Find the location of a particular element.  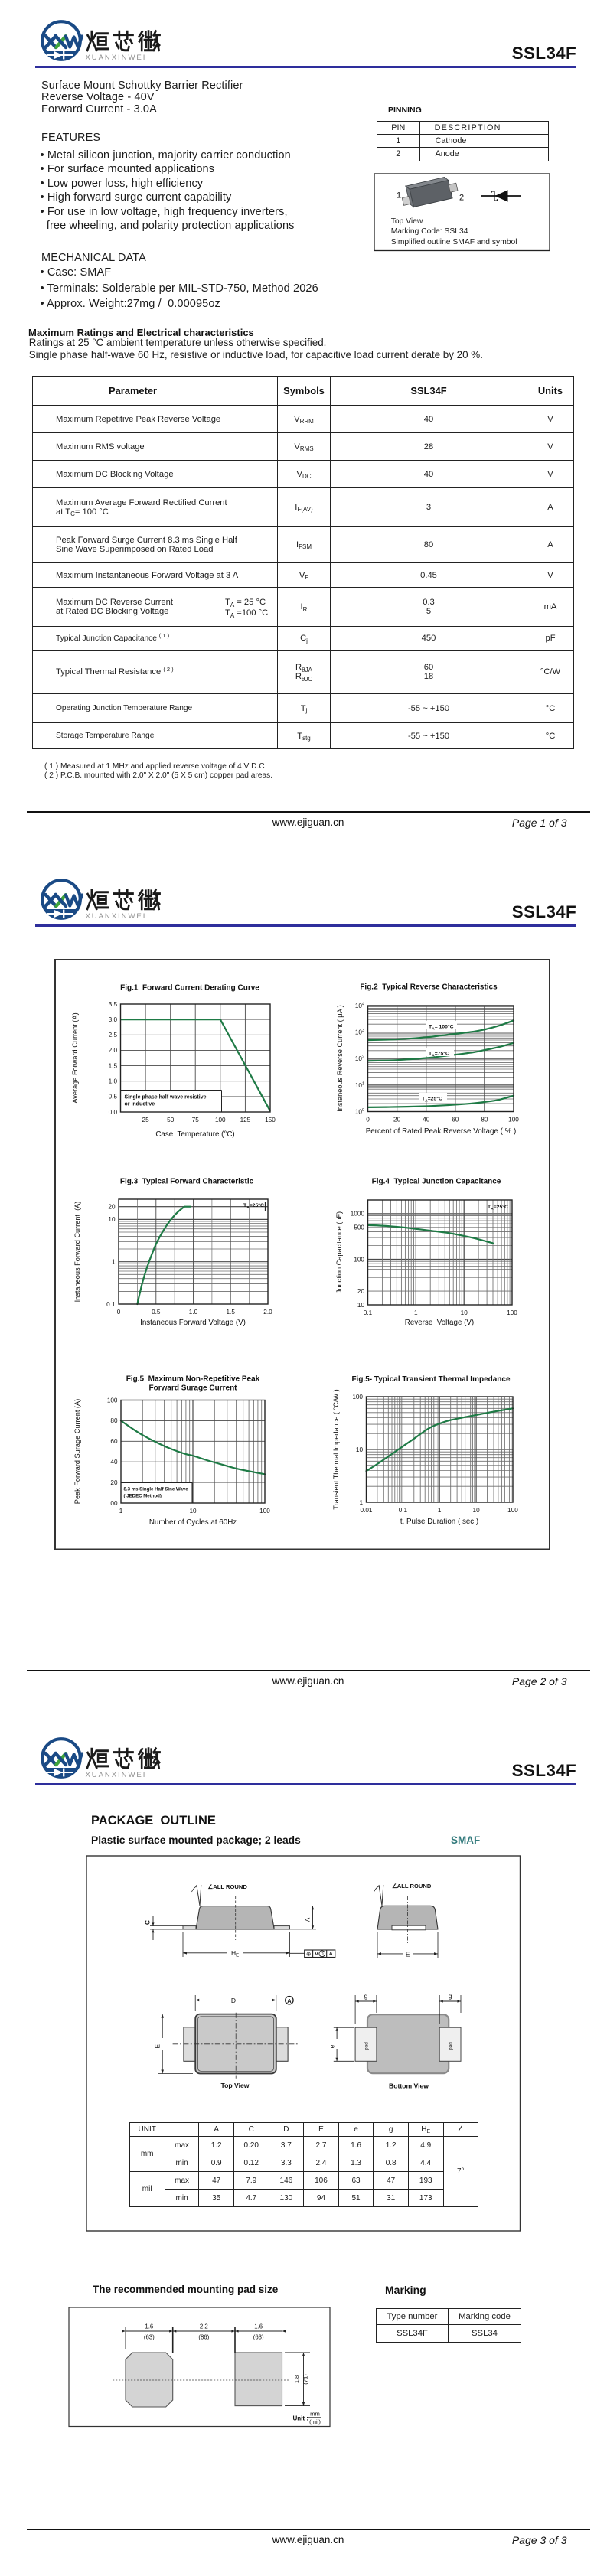

svg-text: 75 is located at coordinates (196, 1120).